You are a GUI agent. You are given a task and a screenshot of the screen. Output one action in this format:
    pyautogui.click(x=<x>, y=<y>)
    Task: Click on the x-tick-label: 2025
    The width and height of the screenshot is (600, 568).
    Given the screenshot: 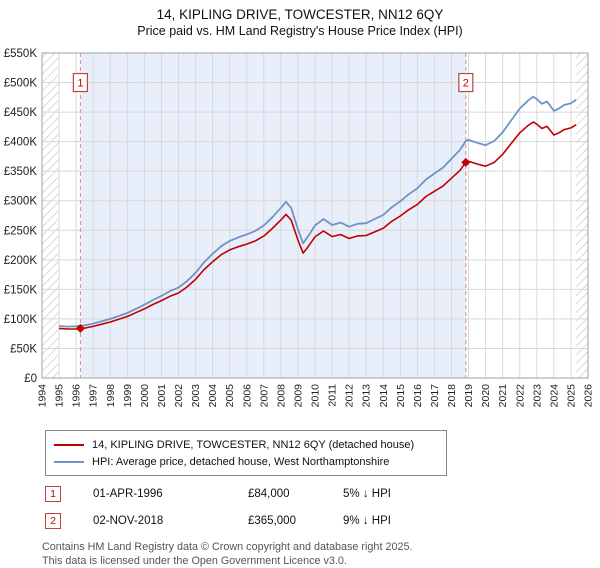 What is the action you would take?
    pyautogui.click(x=571, y=396)
    